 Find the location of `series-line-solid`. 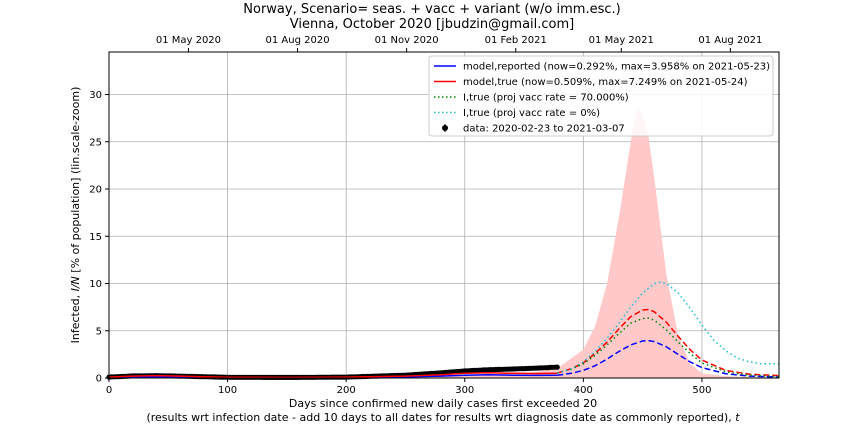

series-line-solid is located at coordinates (333, 375).